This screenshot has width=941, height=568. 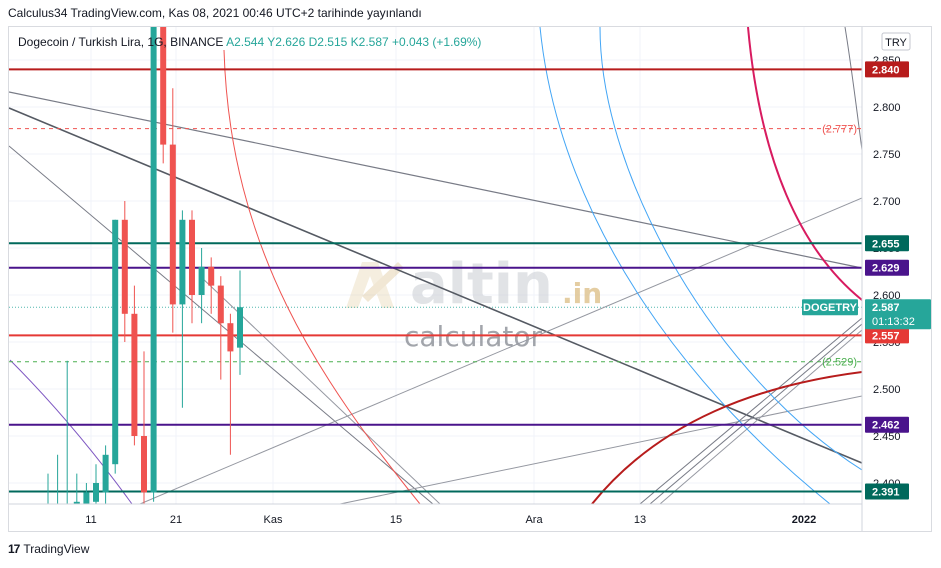 I want to click on legend-change: +0.043 (+1.69%), so click(x=436, y=42).